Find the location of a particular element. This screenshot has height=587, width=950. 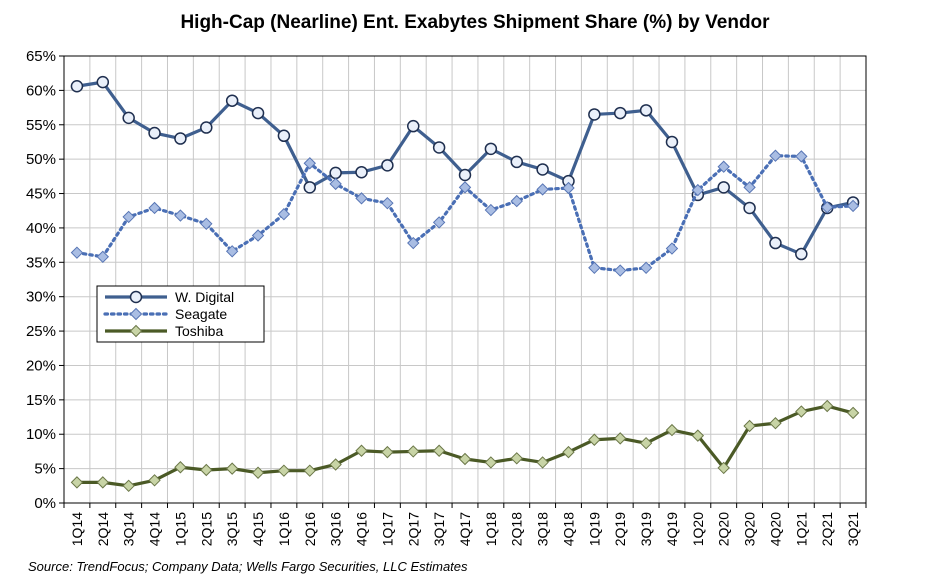

x-tick-label: 1Q21 is located at coordinates (801, 529).